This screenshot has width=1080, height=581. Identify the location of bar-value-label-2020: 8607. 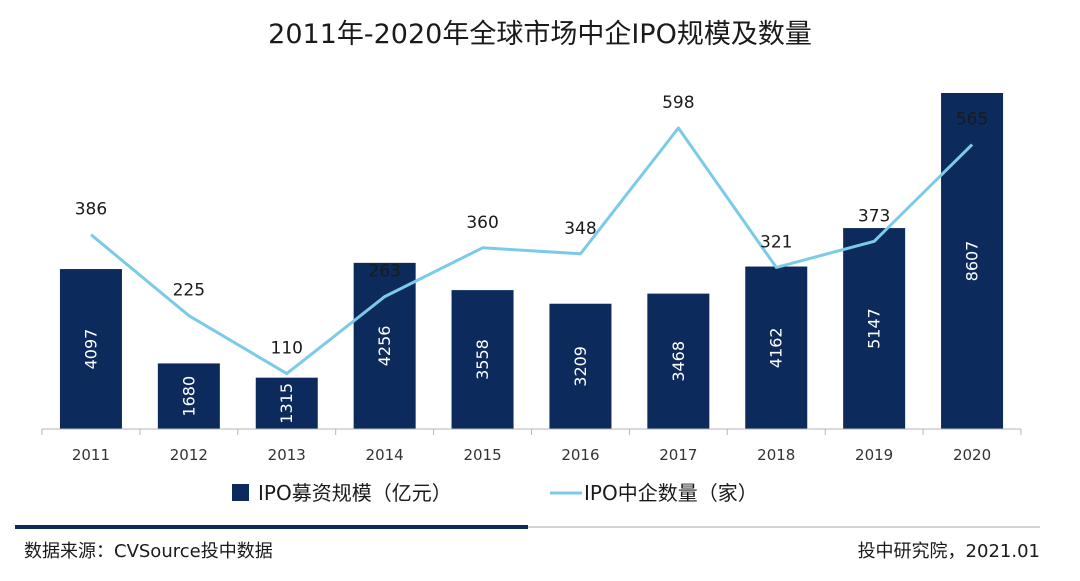
(972, 261).